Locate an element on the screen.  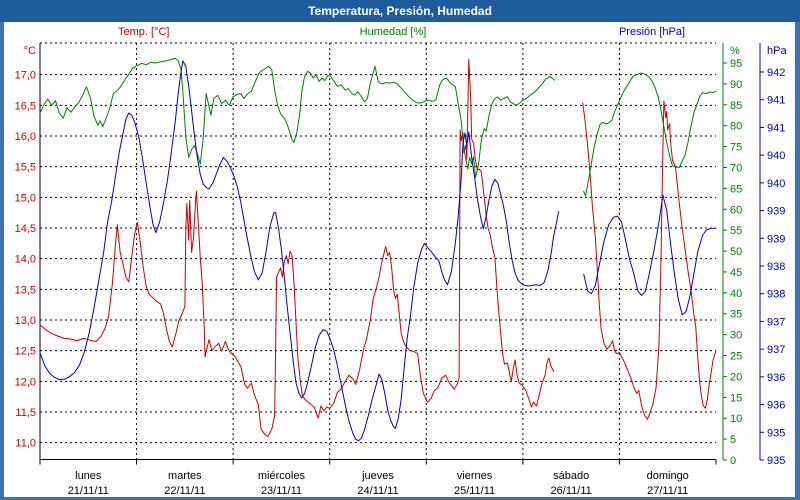
humidity-tick-label: 30 is located at coordinates (736, 336).